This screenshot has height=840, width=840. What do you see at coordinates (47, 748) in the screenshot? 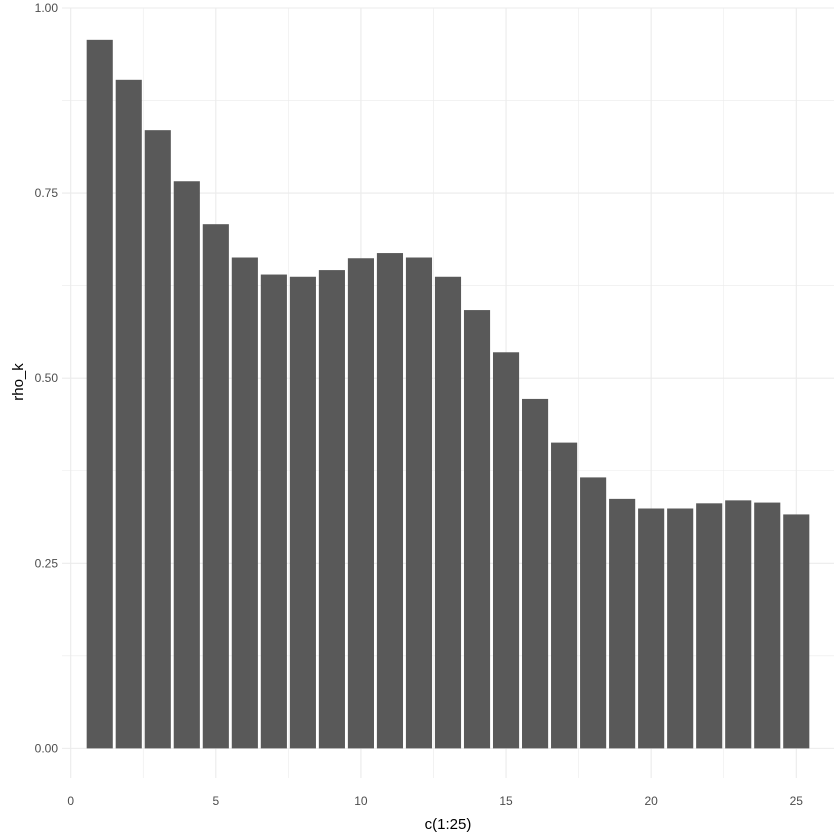
I see `y-tick-label: 0.00` at bounding box center [47, 748].